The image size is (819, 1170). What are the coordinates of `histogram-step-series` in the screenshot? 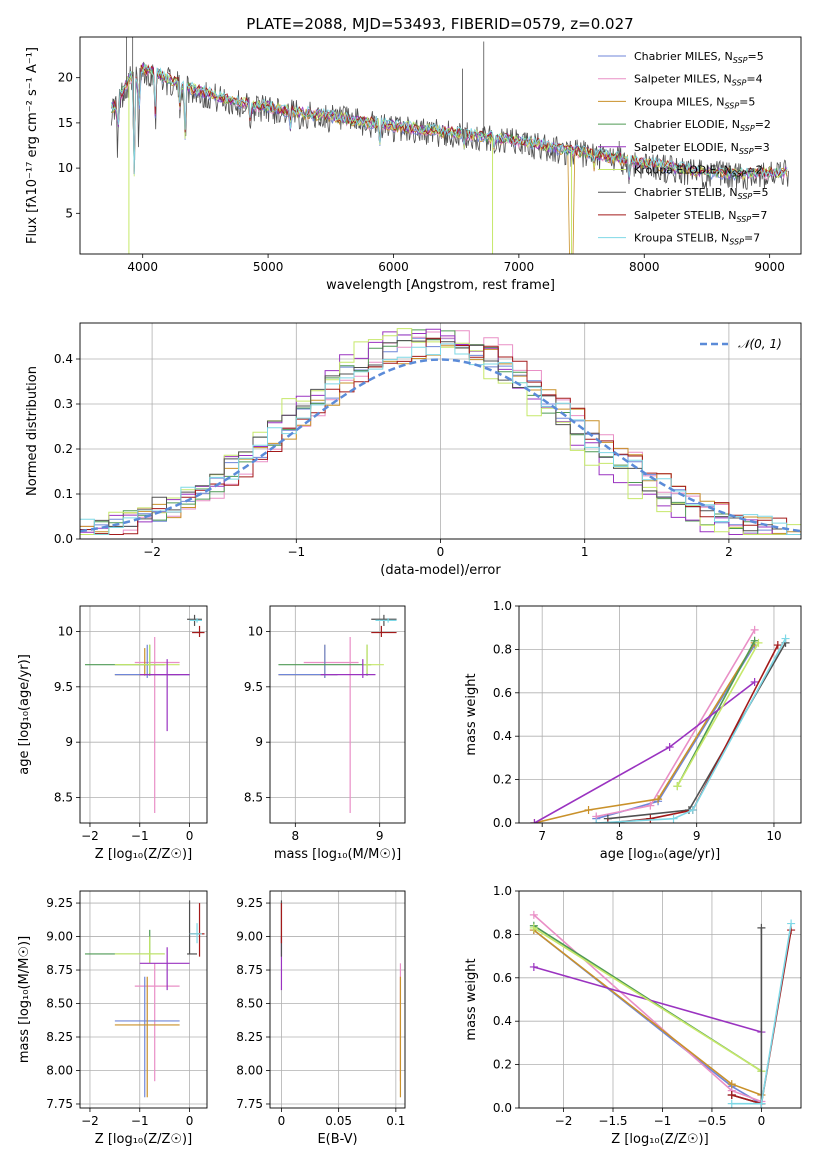 It's located at (440, 439).